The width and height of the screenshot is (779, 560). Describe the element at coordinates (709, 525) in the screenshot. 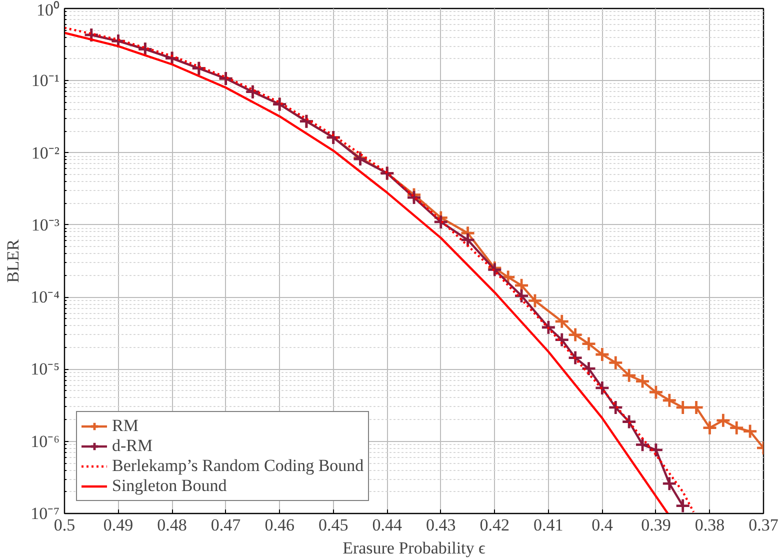

I see `x-tick-label: 0.38` at that location.